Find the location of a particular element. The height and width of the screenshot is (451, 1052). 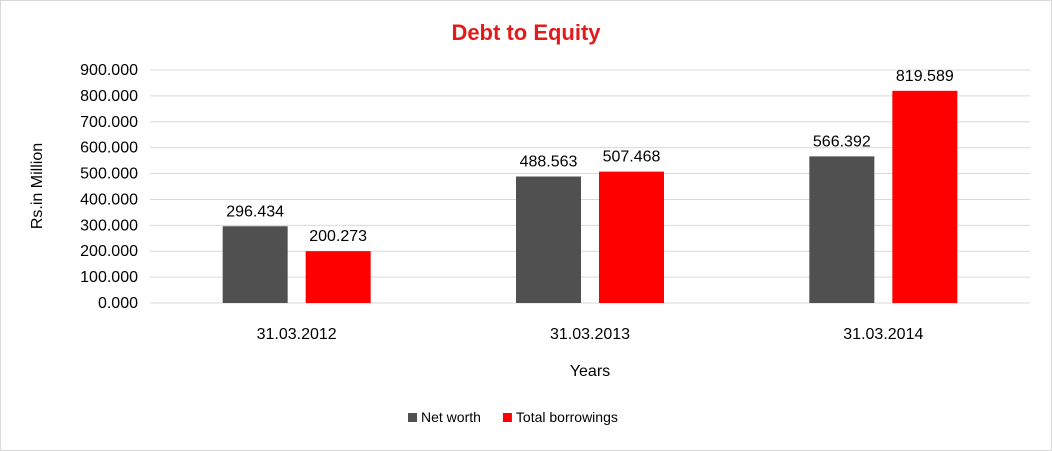

x-tick-label: 31.03.2013 is located at coordinates (590, 334).